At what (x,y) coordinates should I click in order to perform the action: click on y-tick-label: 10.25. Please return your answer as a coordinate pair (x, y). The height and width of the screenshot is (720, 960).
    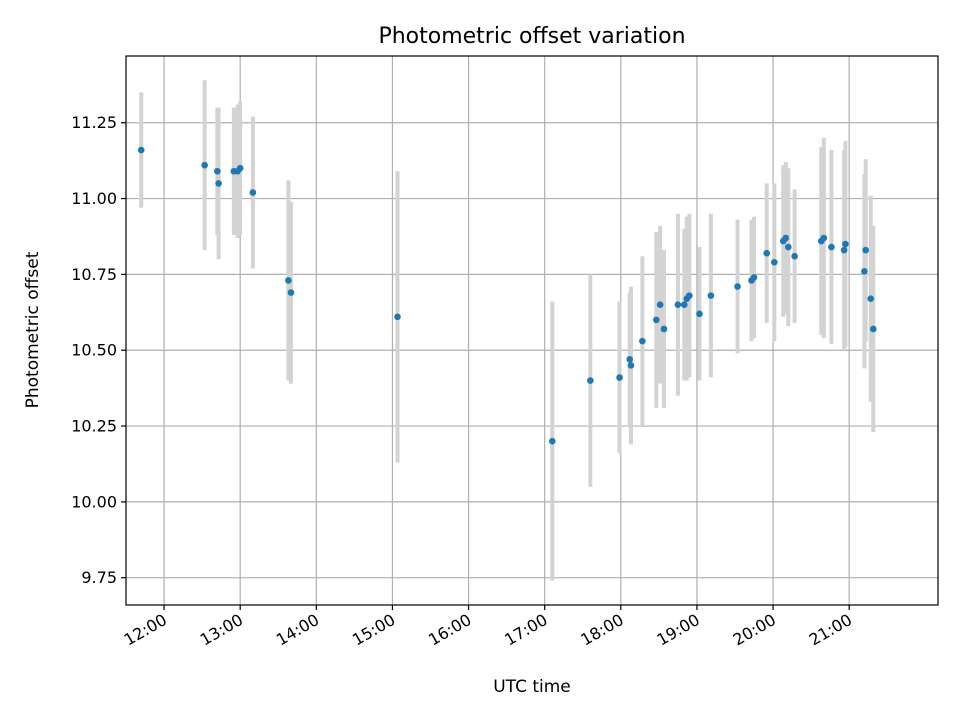
    Looking at the image, I should click on (94, 426).